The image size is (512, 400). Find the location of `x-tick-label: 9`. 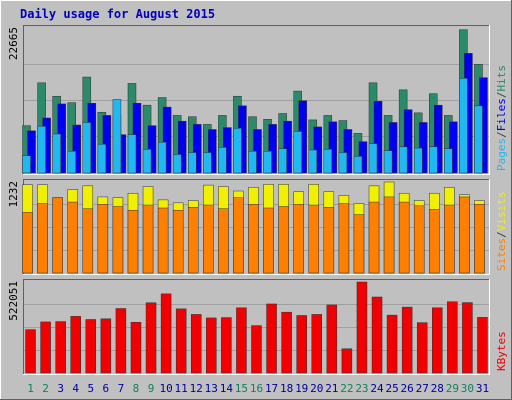

x-tick-label: 9 is located at coordinates (151, 388).